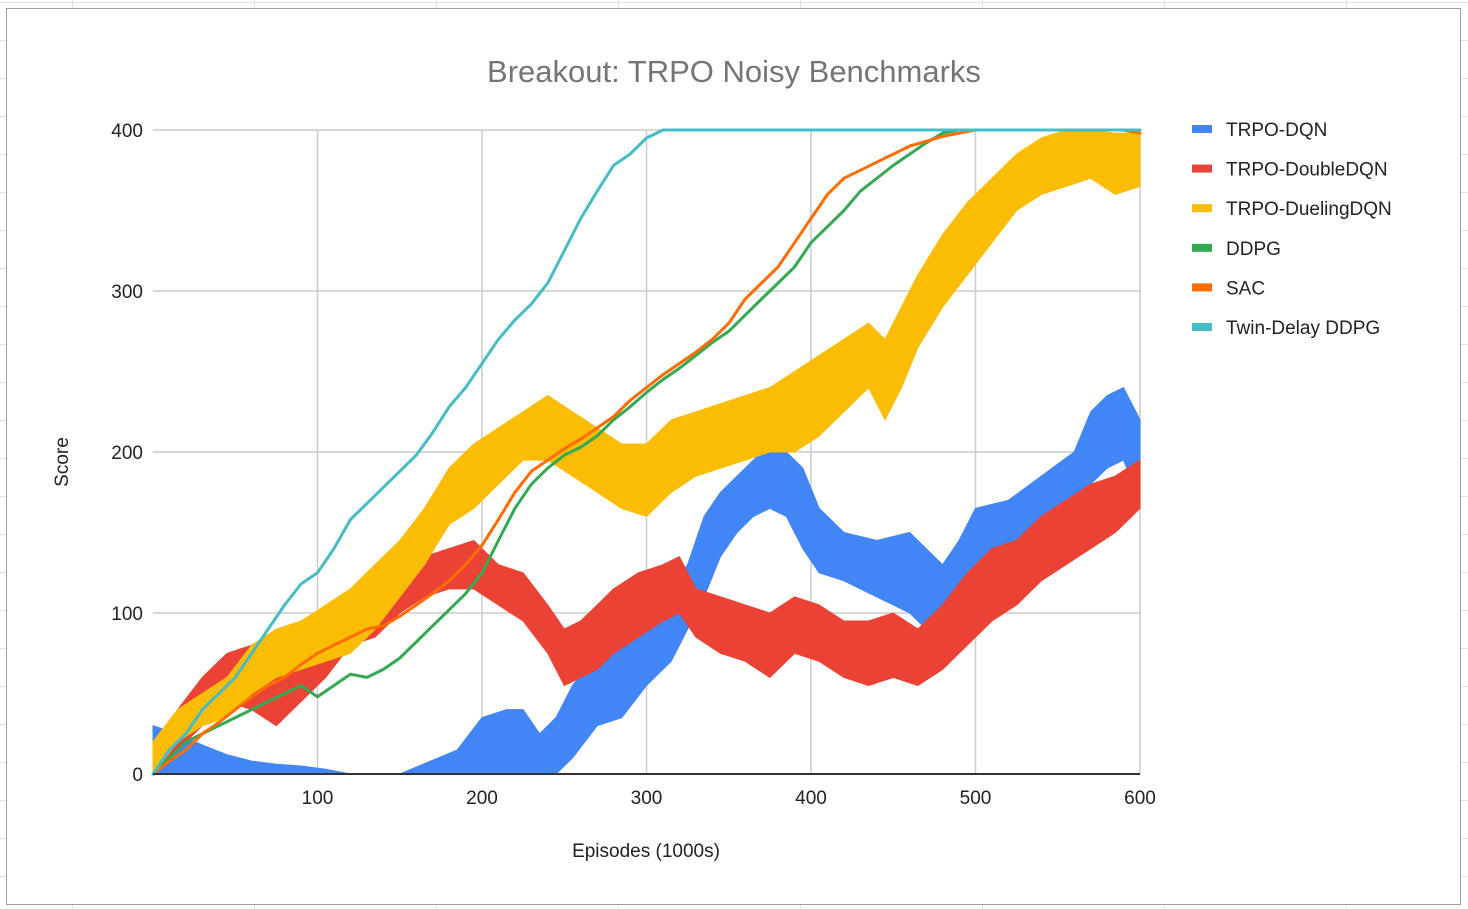 The width and height of the screenshot is (1468, 909). What do you see at coordinates (127, 131) in the screenshot?
I see `y-tick-label: 400` at bounding box center [127, 131].